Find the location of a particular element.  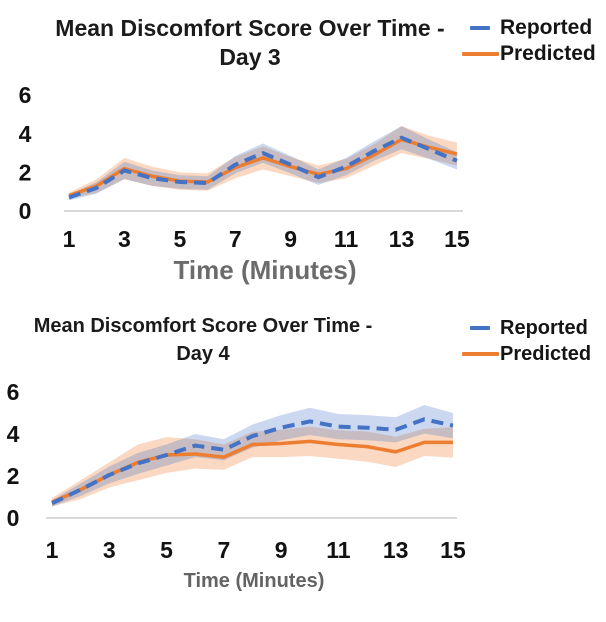

x-axis-title-day3: Time (Minutes) is located at coordinates (265, 270).